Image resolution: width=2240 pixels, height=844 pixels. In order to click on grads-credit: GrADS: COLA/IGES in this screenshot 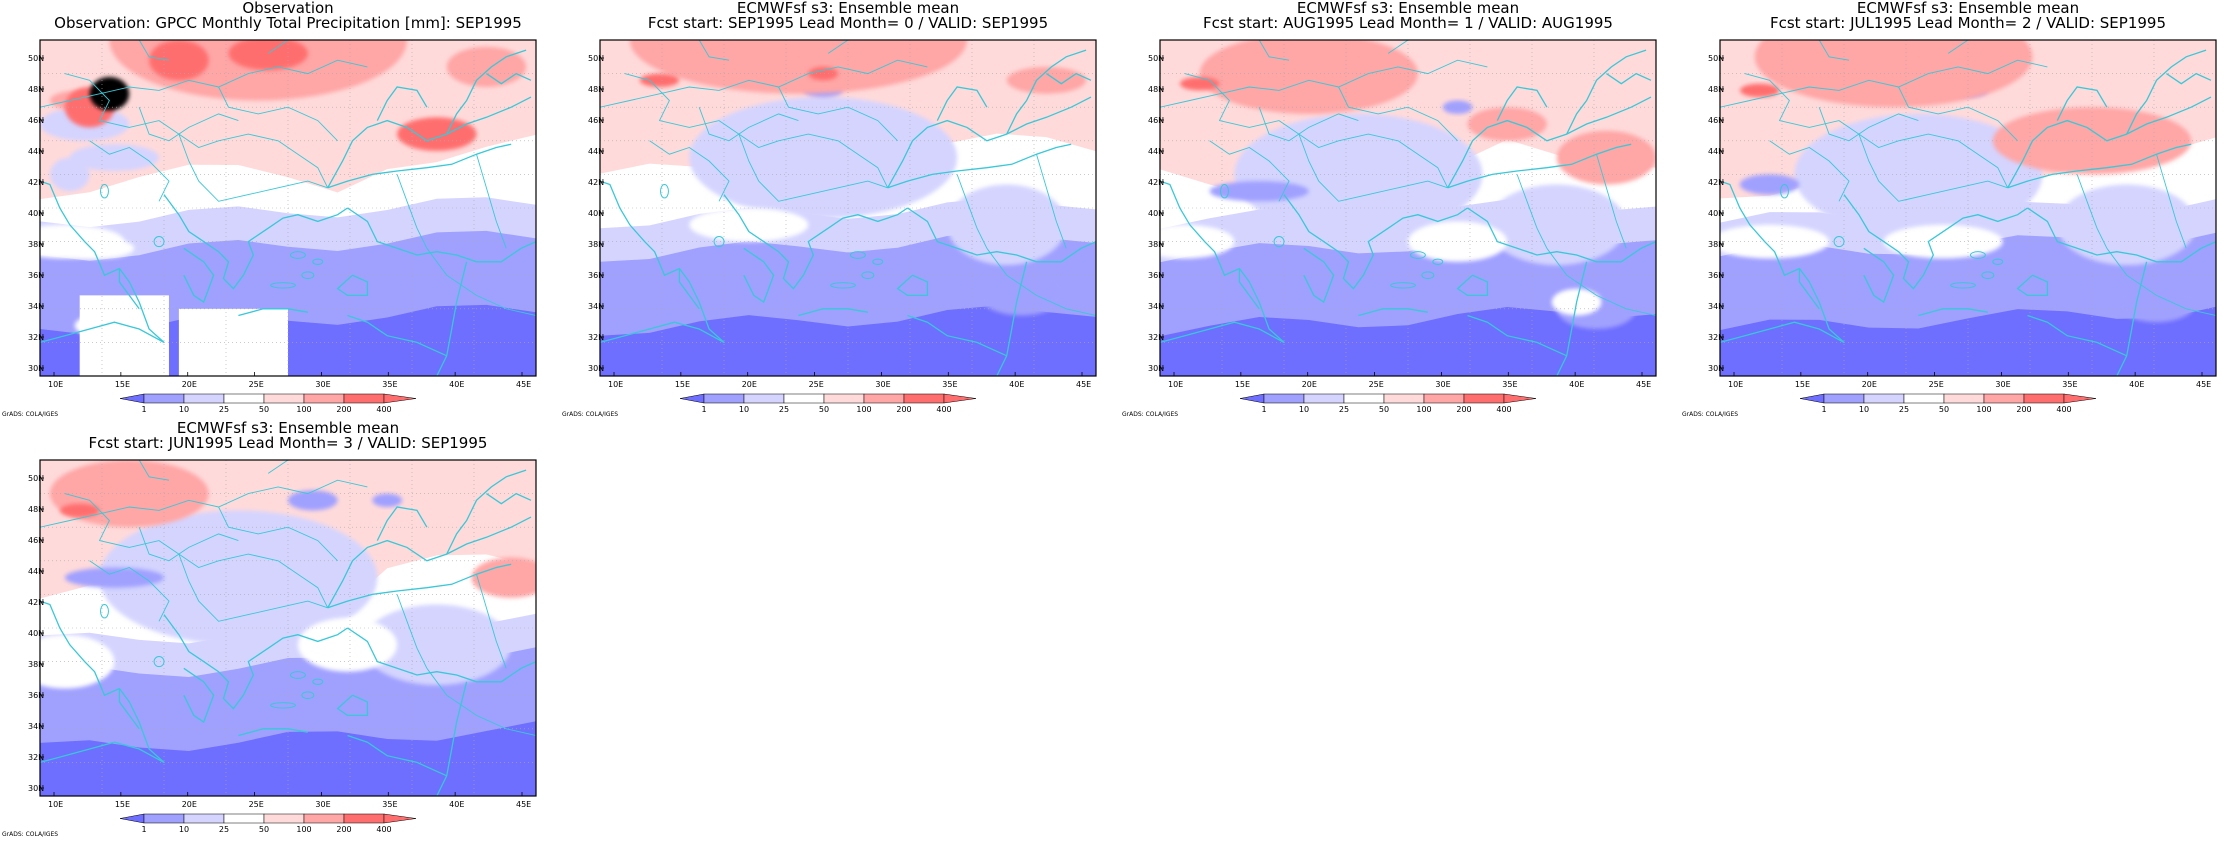, I will do `click(1150, 414)`.